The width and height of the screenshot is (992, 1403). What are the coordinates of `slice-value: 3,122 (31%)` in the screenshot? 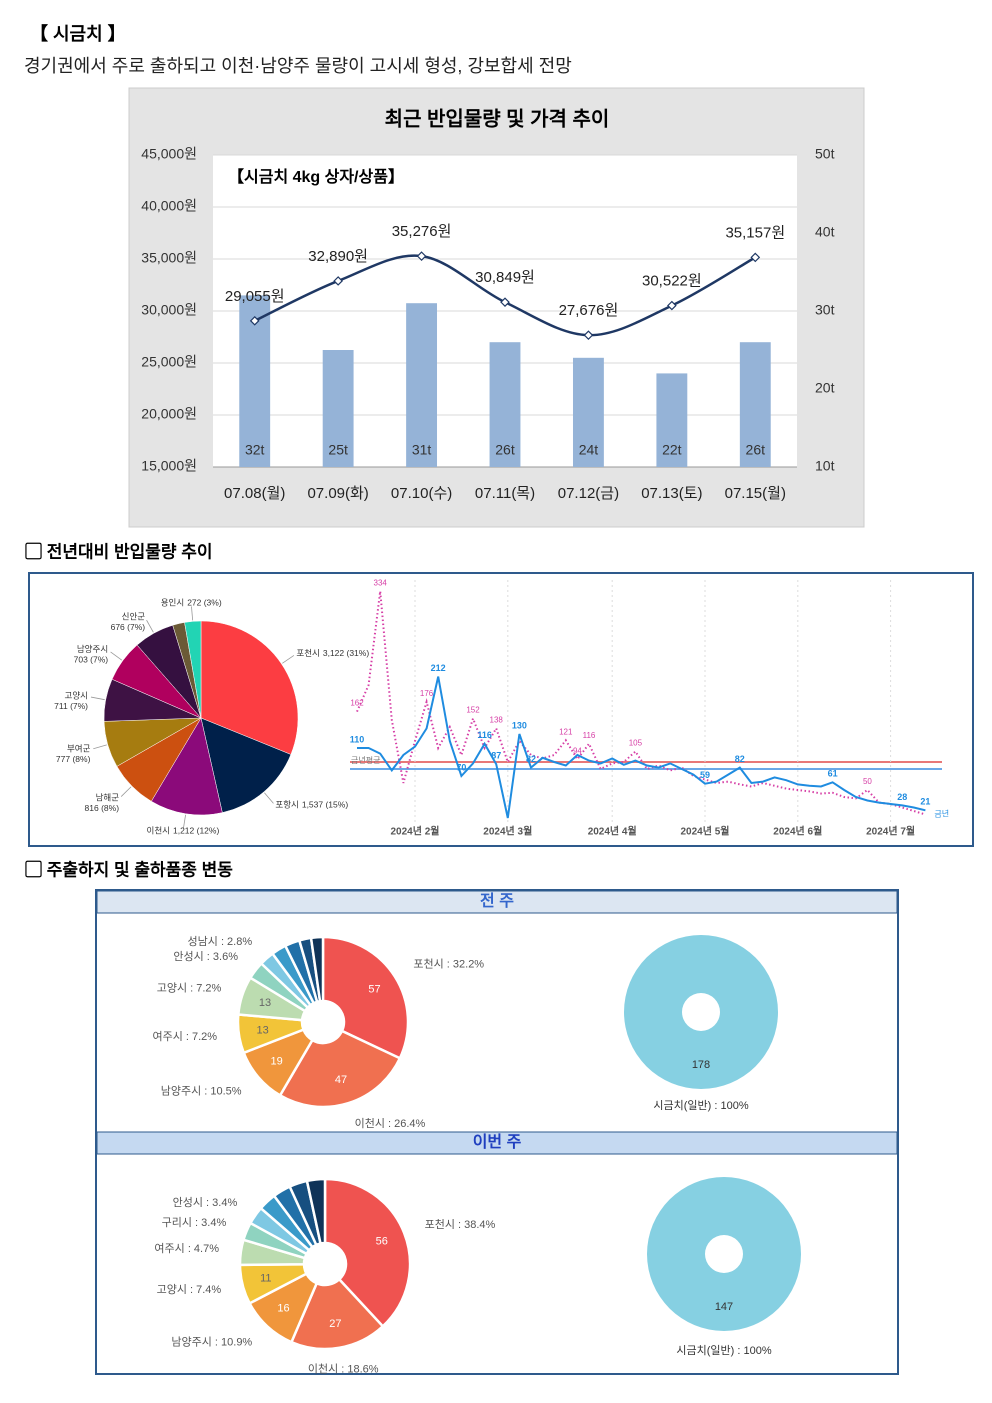 It's located at (346, 653).